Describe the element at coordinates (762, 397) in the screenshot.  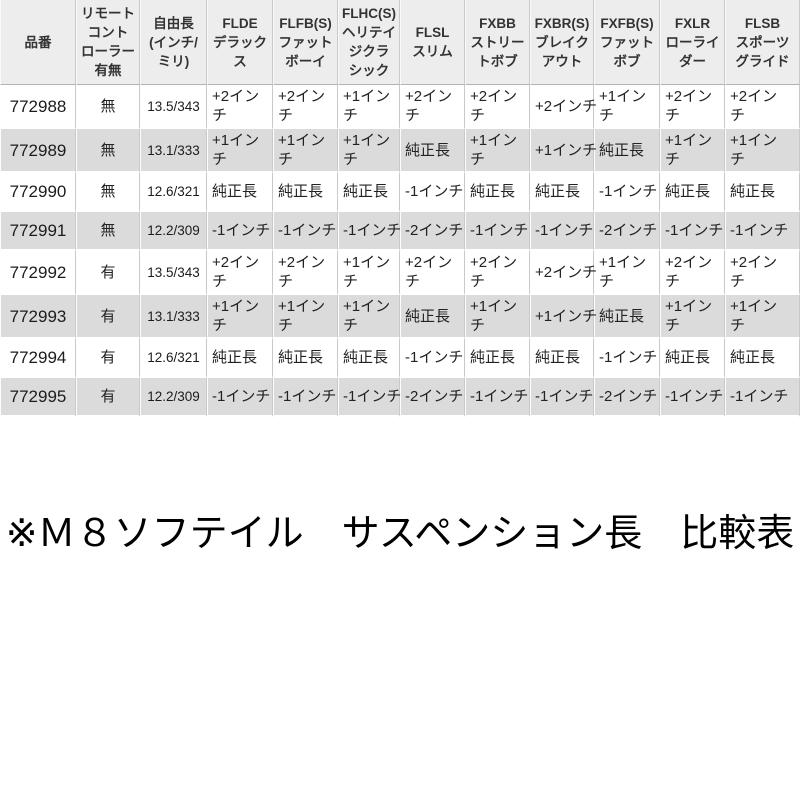
I see `cell-flsb: -1インチ` at that location.